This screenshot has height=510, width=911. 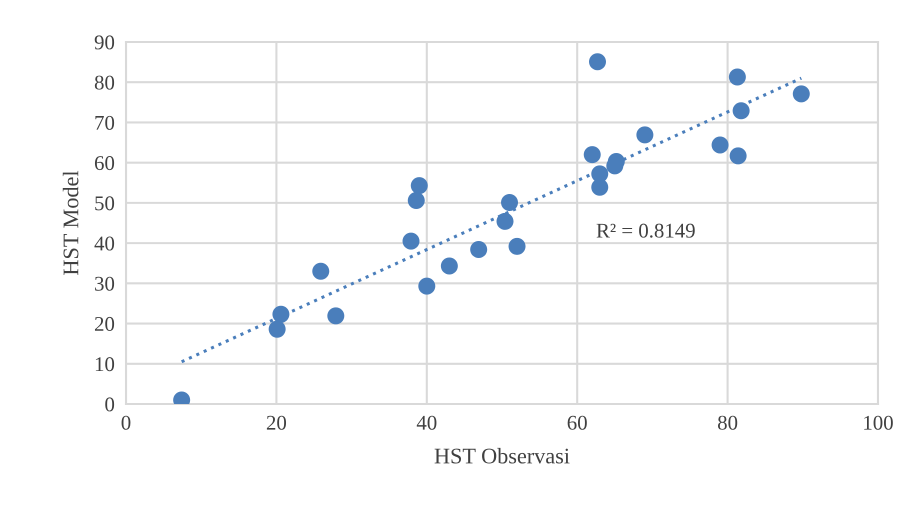 I want to click on y-tick-label: 50, so click(x=104, y=203).